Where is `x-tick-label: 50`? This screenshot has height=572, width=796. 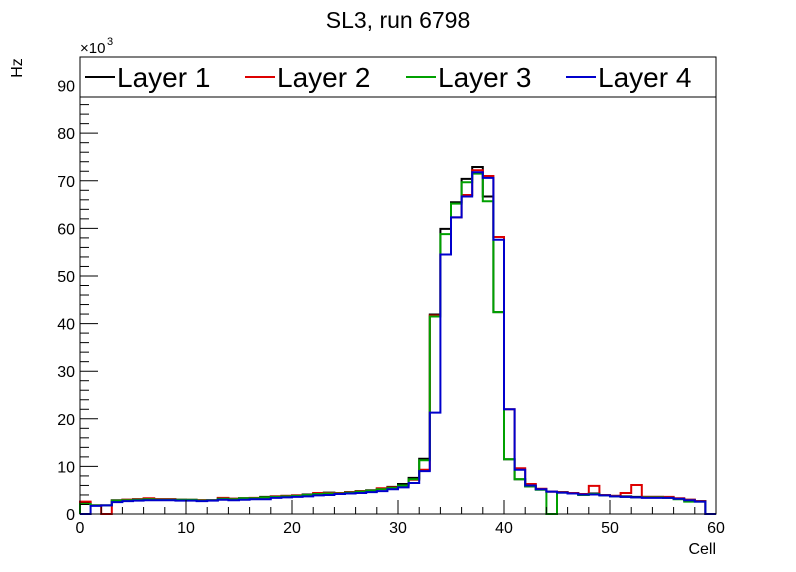
x-tick-label: 50 is located at coordinates (610, 528).